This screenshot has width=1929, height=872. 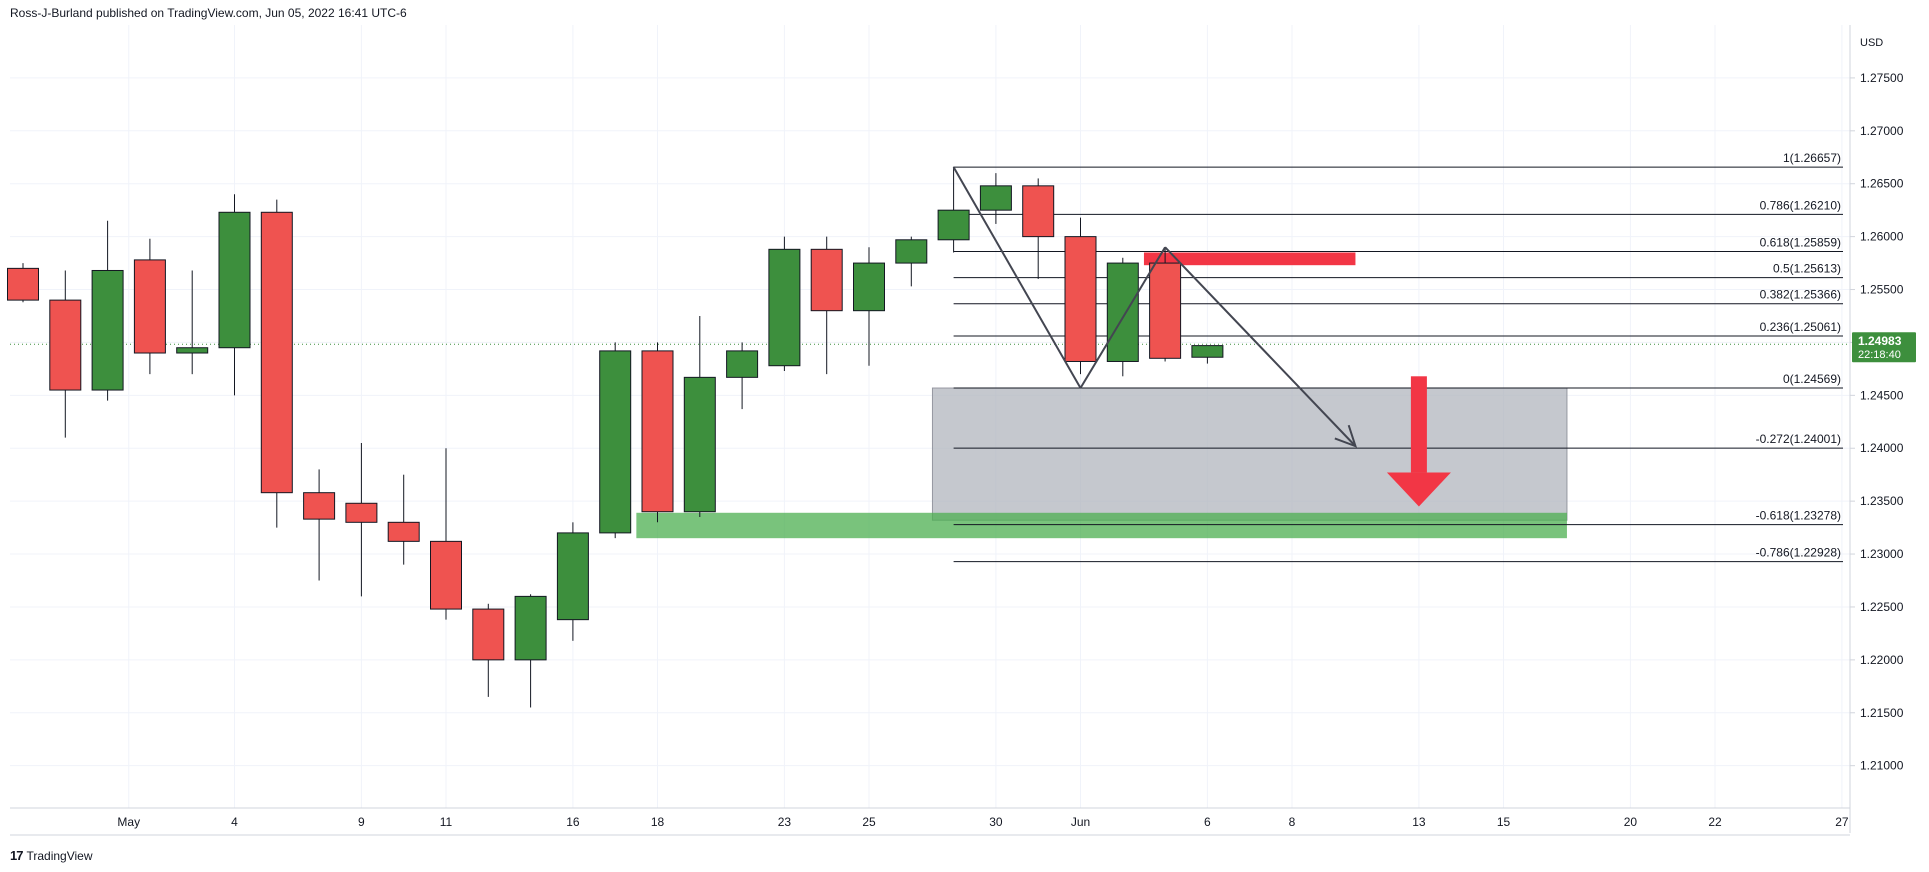 What do you see at coordinates (1080, 822) in the screenshot?
I see `time-tick-label: Jun` at bounding box center [1080, 822].